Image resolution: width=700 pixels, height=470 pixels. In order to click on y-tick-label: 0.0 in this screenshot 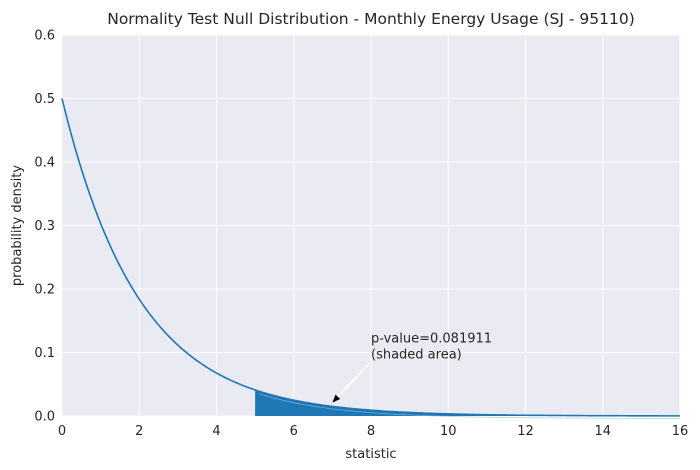, I will do `click(44, 417)`.